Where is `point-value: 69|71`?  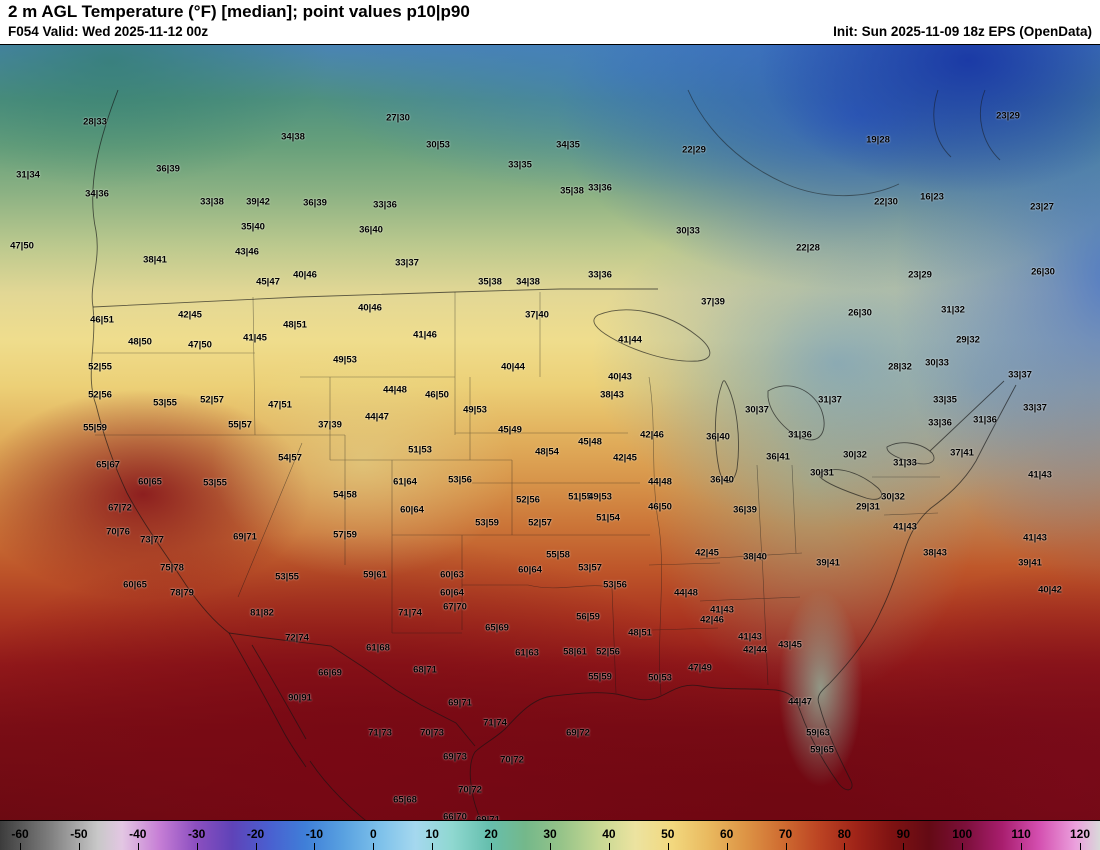
point-value: 69|71 is located at coordinates (460, 703).